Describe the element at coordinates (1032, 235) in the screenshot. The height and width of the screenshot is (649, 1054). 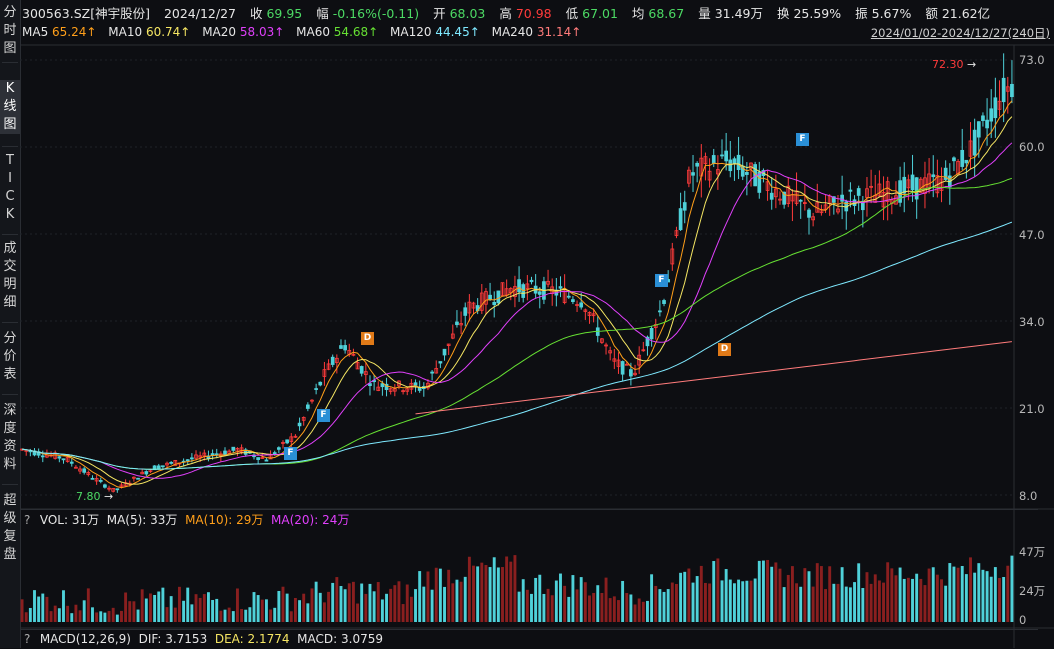
I see `price-axis-label: 47.0` at that location.